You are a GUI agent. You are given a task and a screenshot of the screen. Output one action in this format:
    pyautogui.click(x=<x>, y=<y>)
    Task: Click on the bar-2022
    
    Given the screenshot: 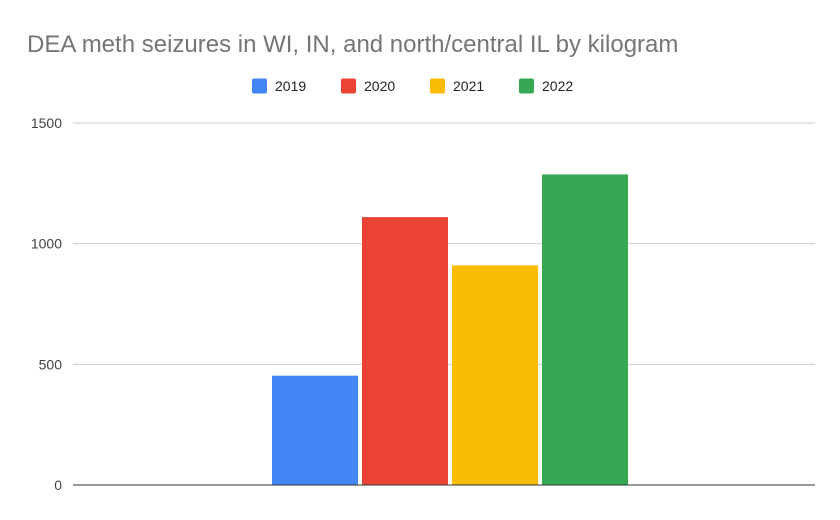 What is the action you would take?
    pyautogui.click(x=585, y=330)
    